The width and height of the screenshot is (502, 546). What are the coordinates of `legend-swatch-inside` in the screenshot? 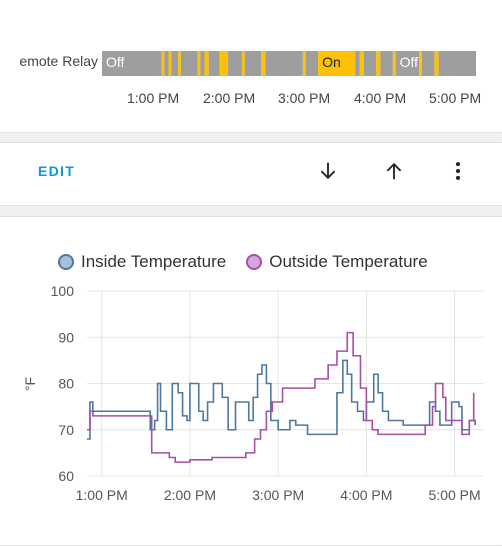 It's located at (66, 262).